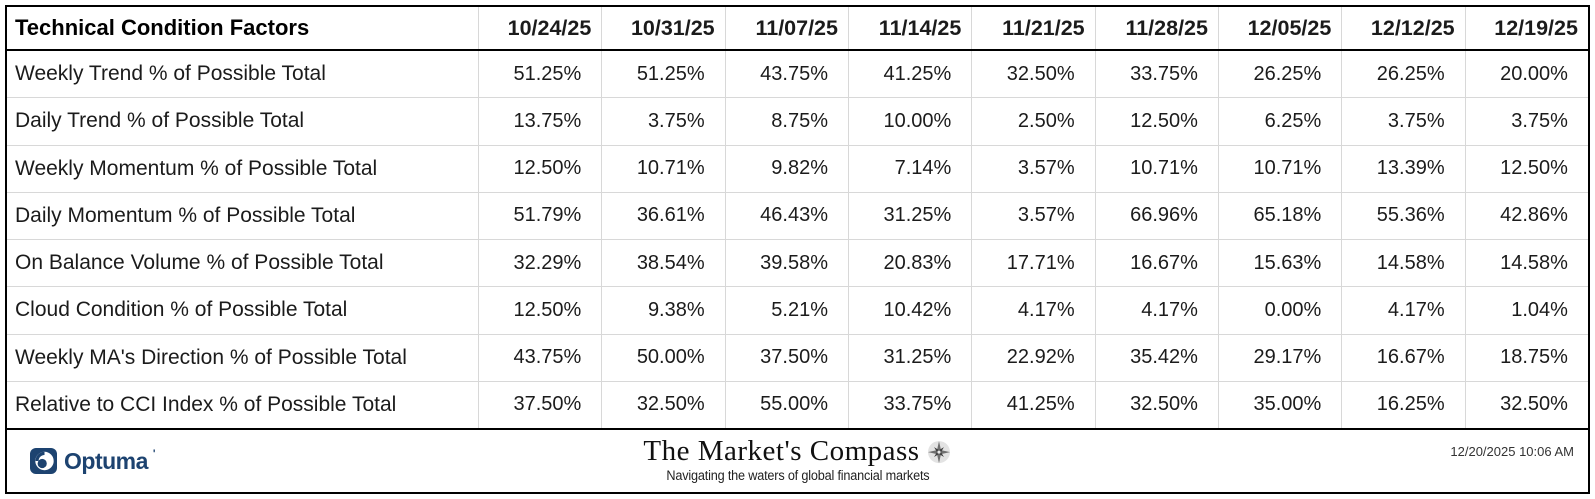 Image resolution: width=1595 pixels, height=499 pixels. I want to click on value-cell: 0.00%, so click(1281, 310).